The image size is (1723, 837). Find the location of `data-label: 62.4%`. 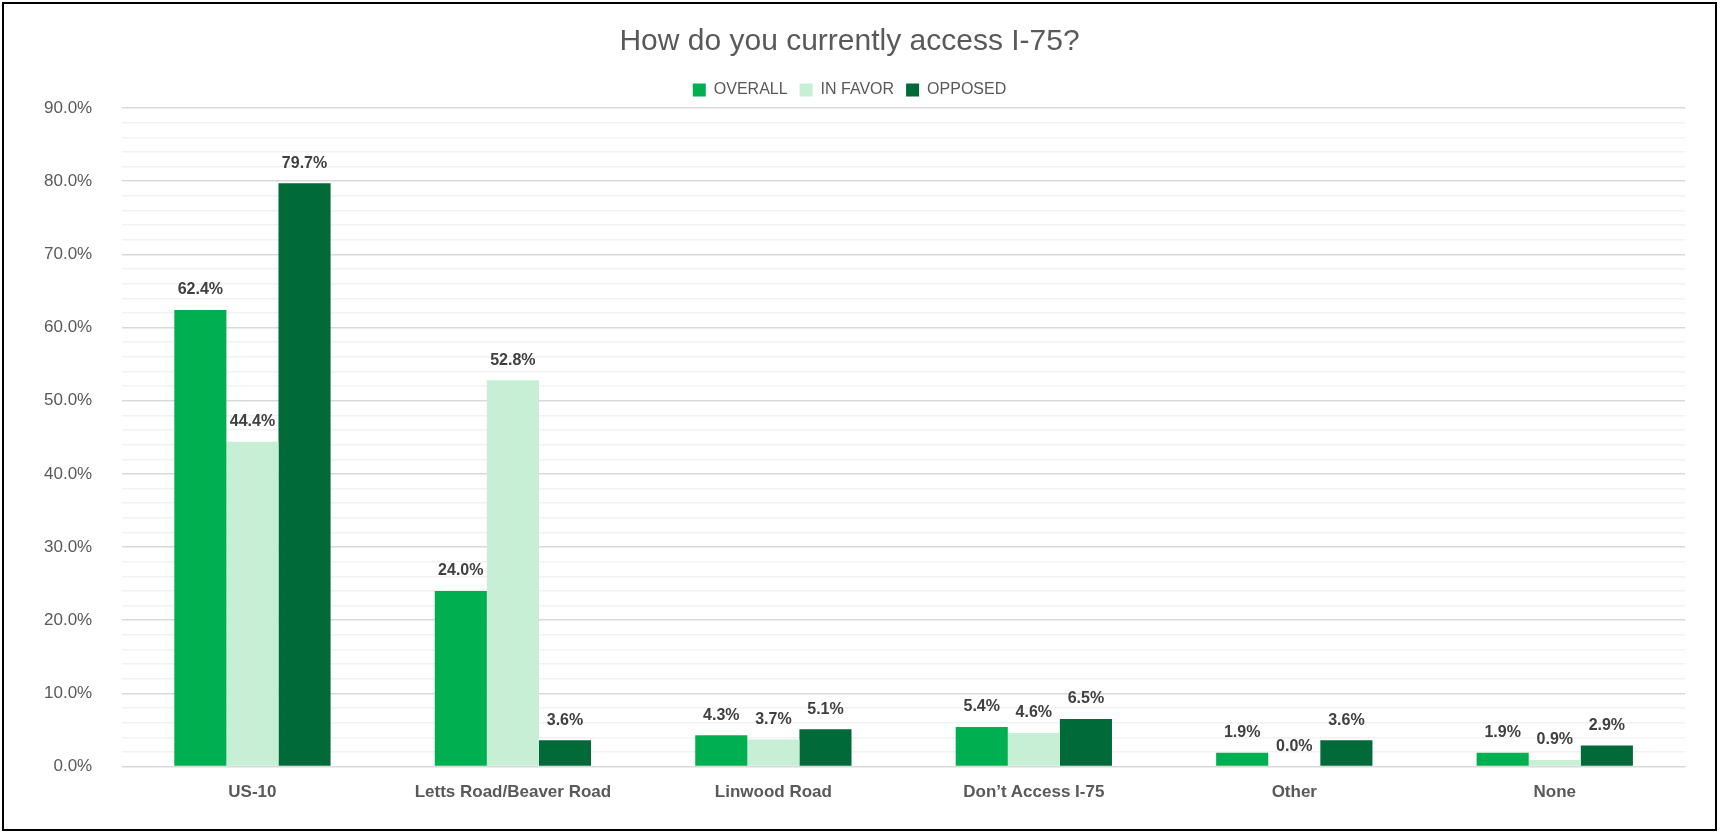

data-label: 62.4% is located at coordinates (200, 289).